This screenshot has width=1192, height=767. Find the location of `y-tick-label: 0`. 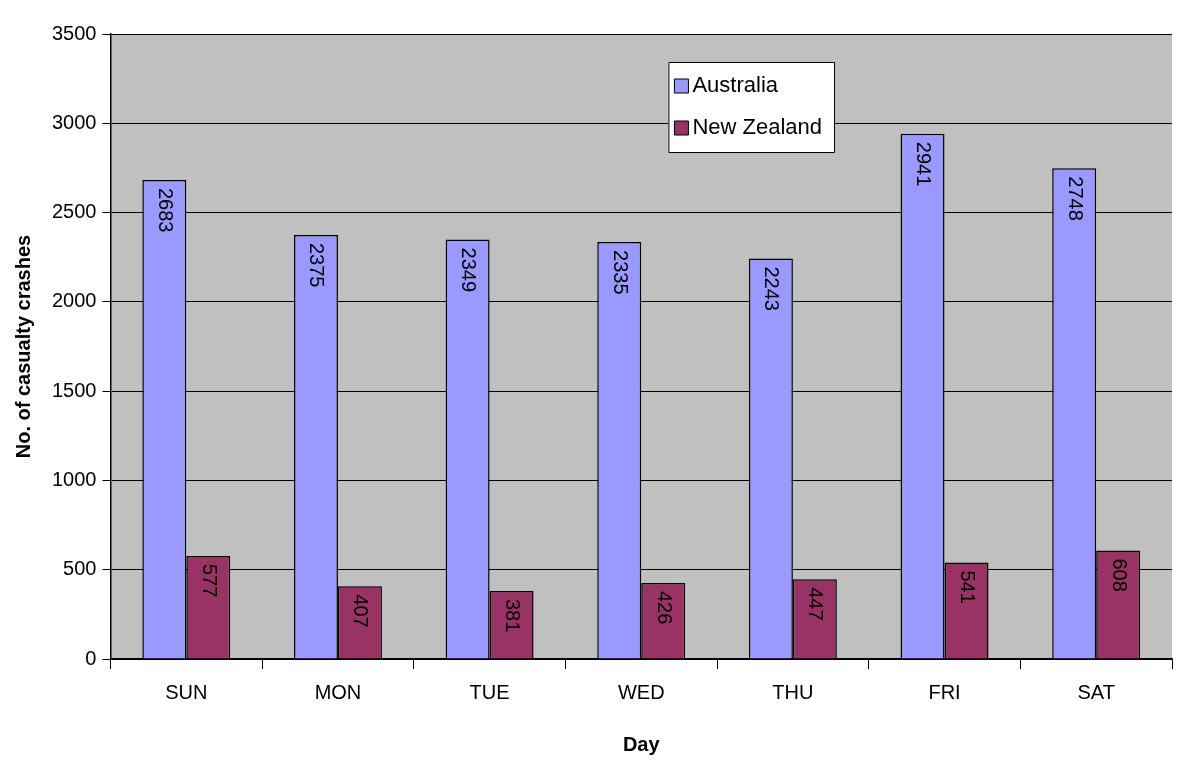

y-tick-label: 0 is located at coordinates (91, 657).